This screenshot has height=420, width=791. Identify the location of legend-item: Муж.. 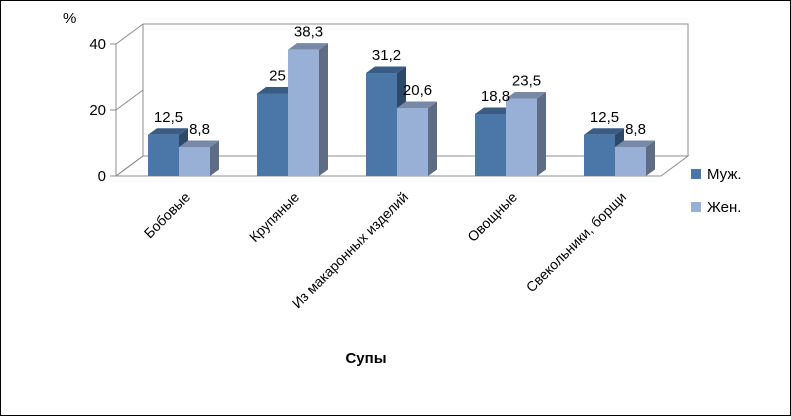
(716, 174).